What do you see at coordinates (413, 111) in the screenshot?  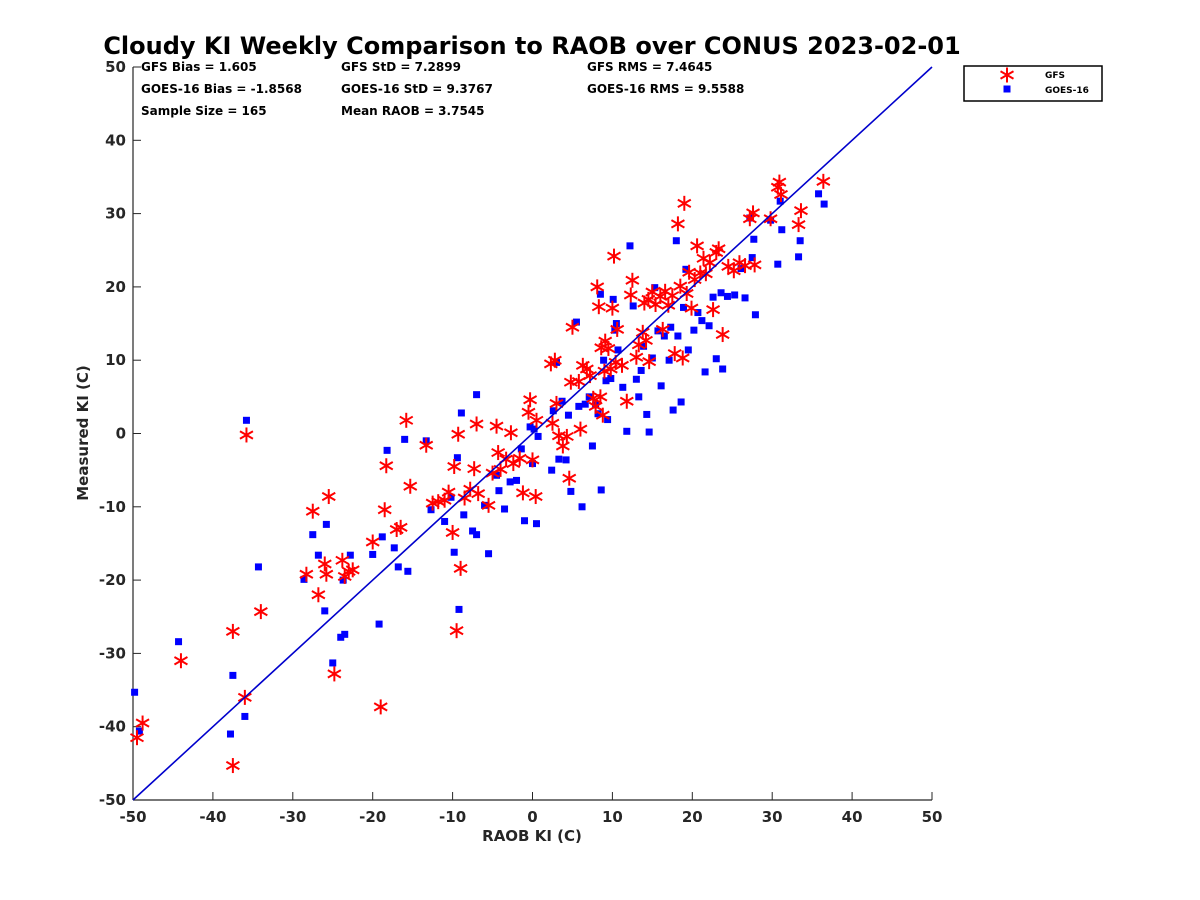 I see `stat-mean-raob: Mean RAOB = 3.7545` at bounding box center [413, 111].